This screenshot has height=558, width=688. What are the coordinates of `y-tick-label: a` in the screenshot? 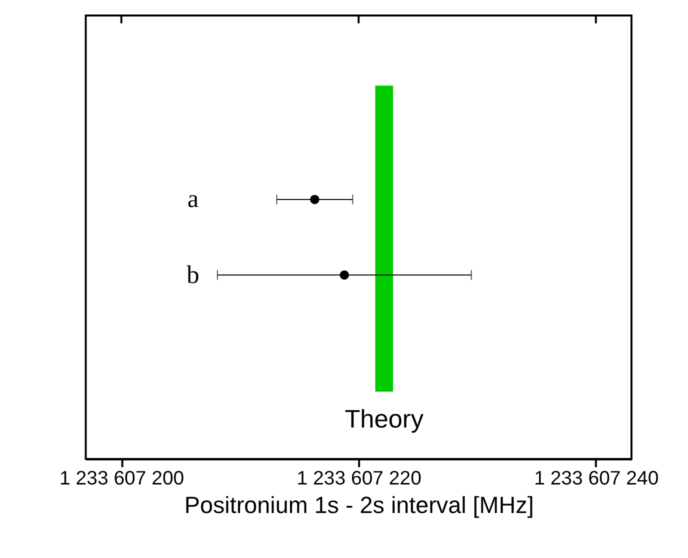 It's located at (193, 199).